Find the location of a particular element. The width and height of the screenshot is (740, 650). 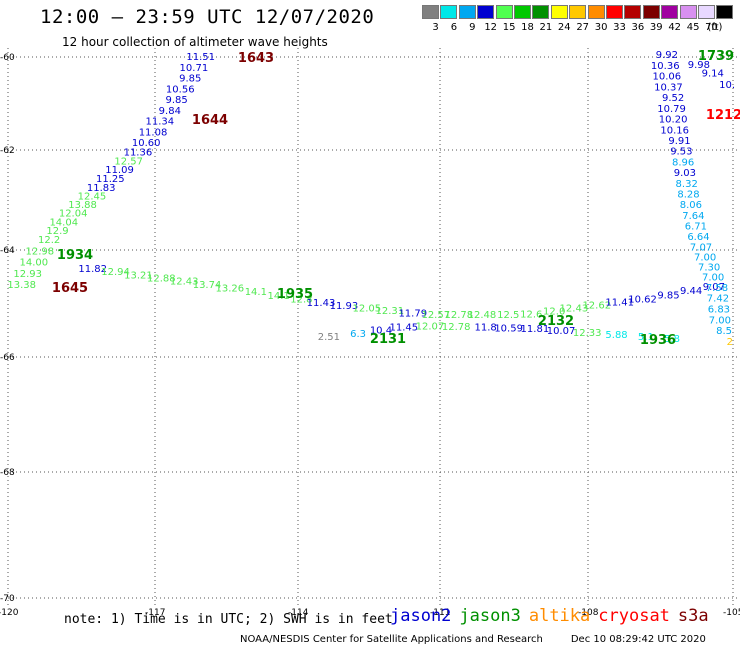

lat-label: -60 is located at coordinates (7, 58).